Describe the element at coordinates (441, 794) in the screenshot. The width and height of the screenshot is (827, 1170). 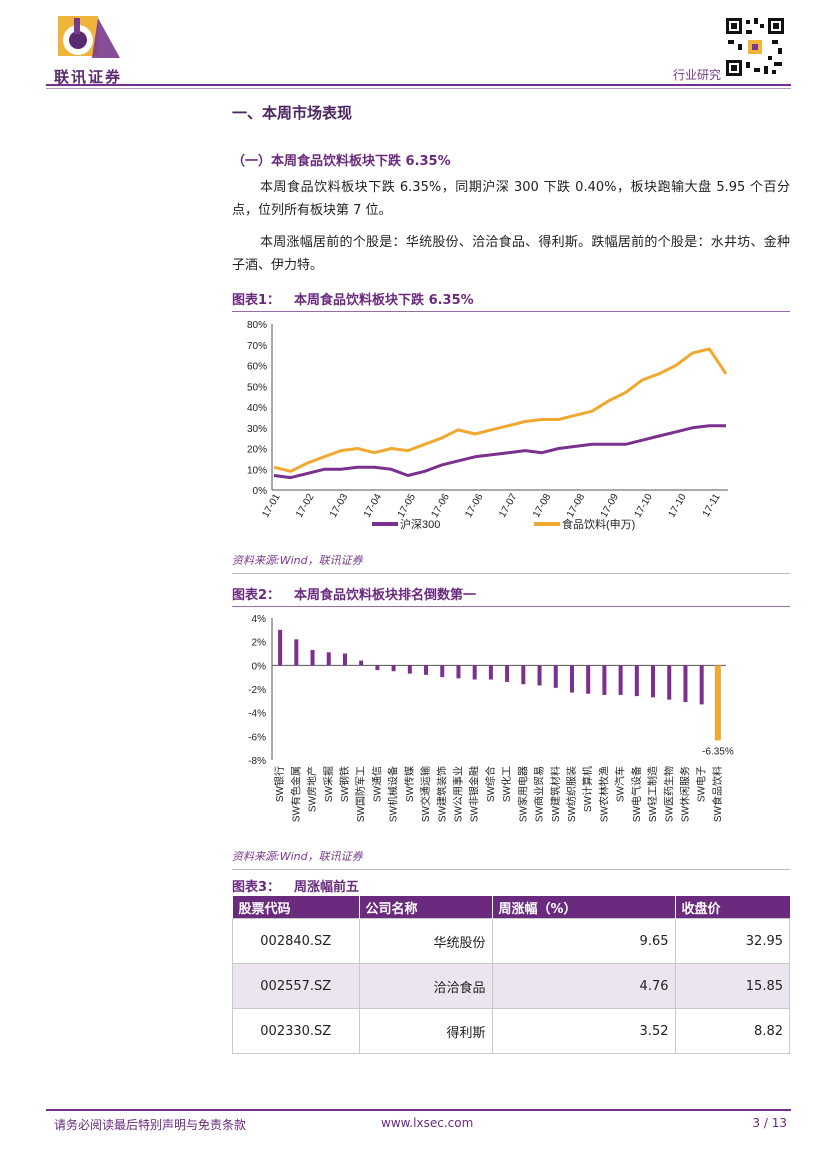
I see `x-tick-label: SW建筑装饰` at that location.